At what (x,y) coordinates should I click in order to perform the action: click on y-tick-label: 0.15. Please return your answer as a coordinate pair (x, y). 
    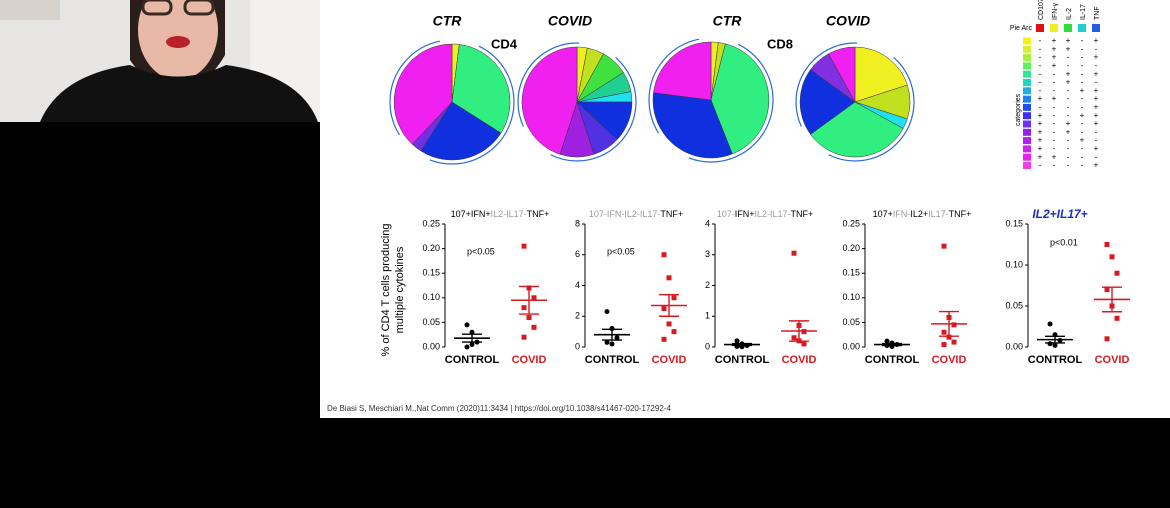
    Looking at the image, I should click on (1014, 223).